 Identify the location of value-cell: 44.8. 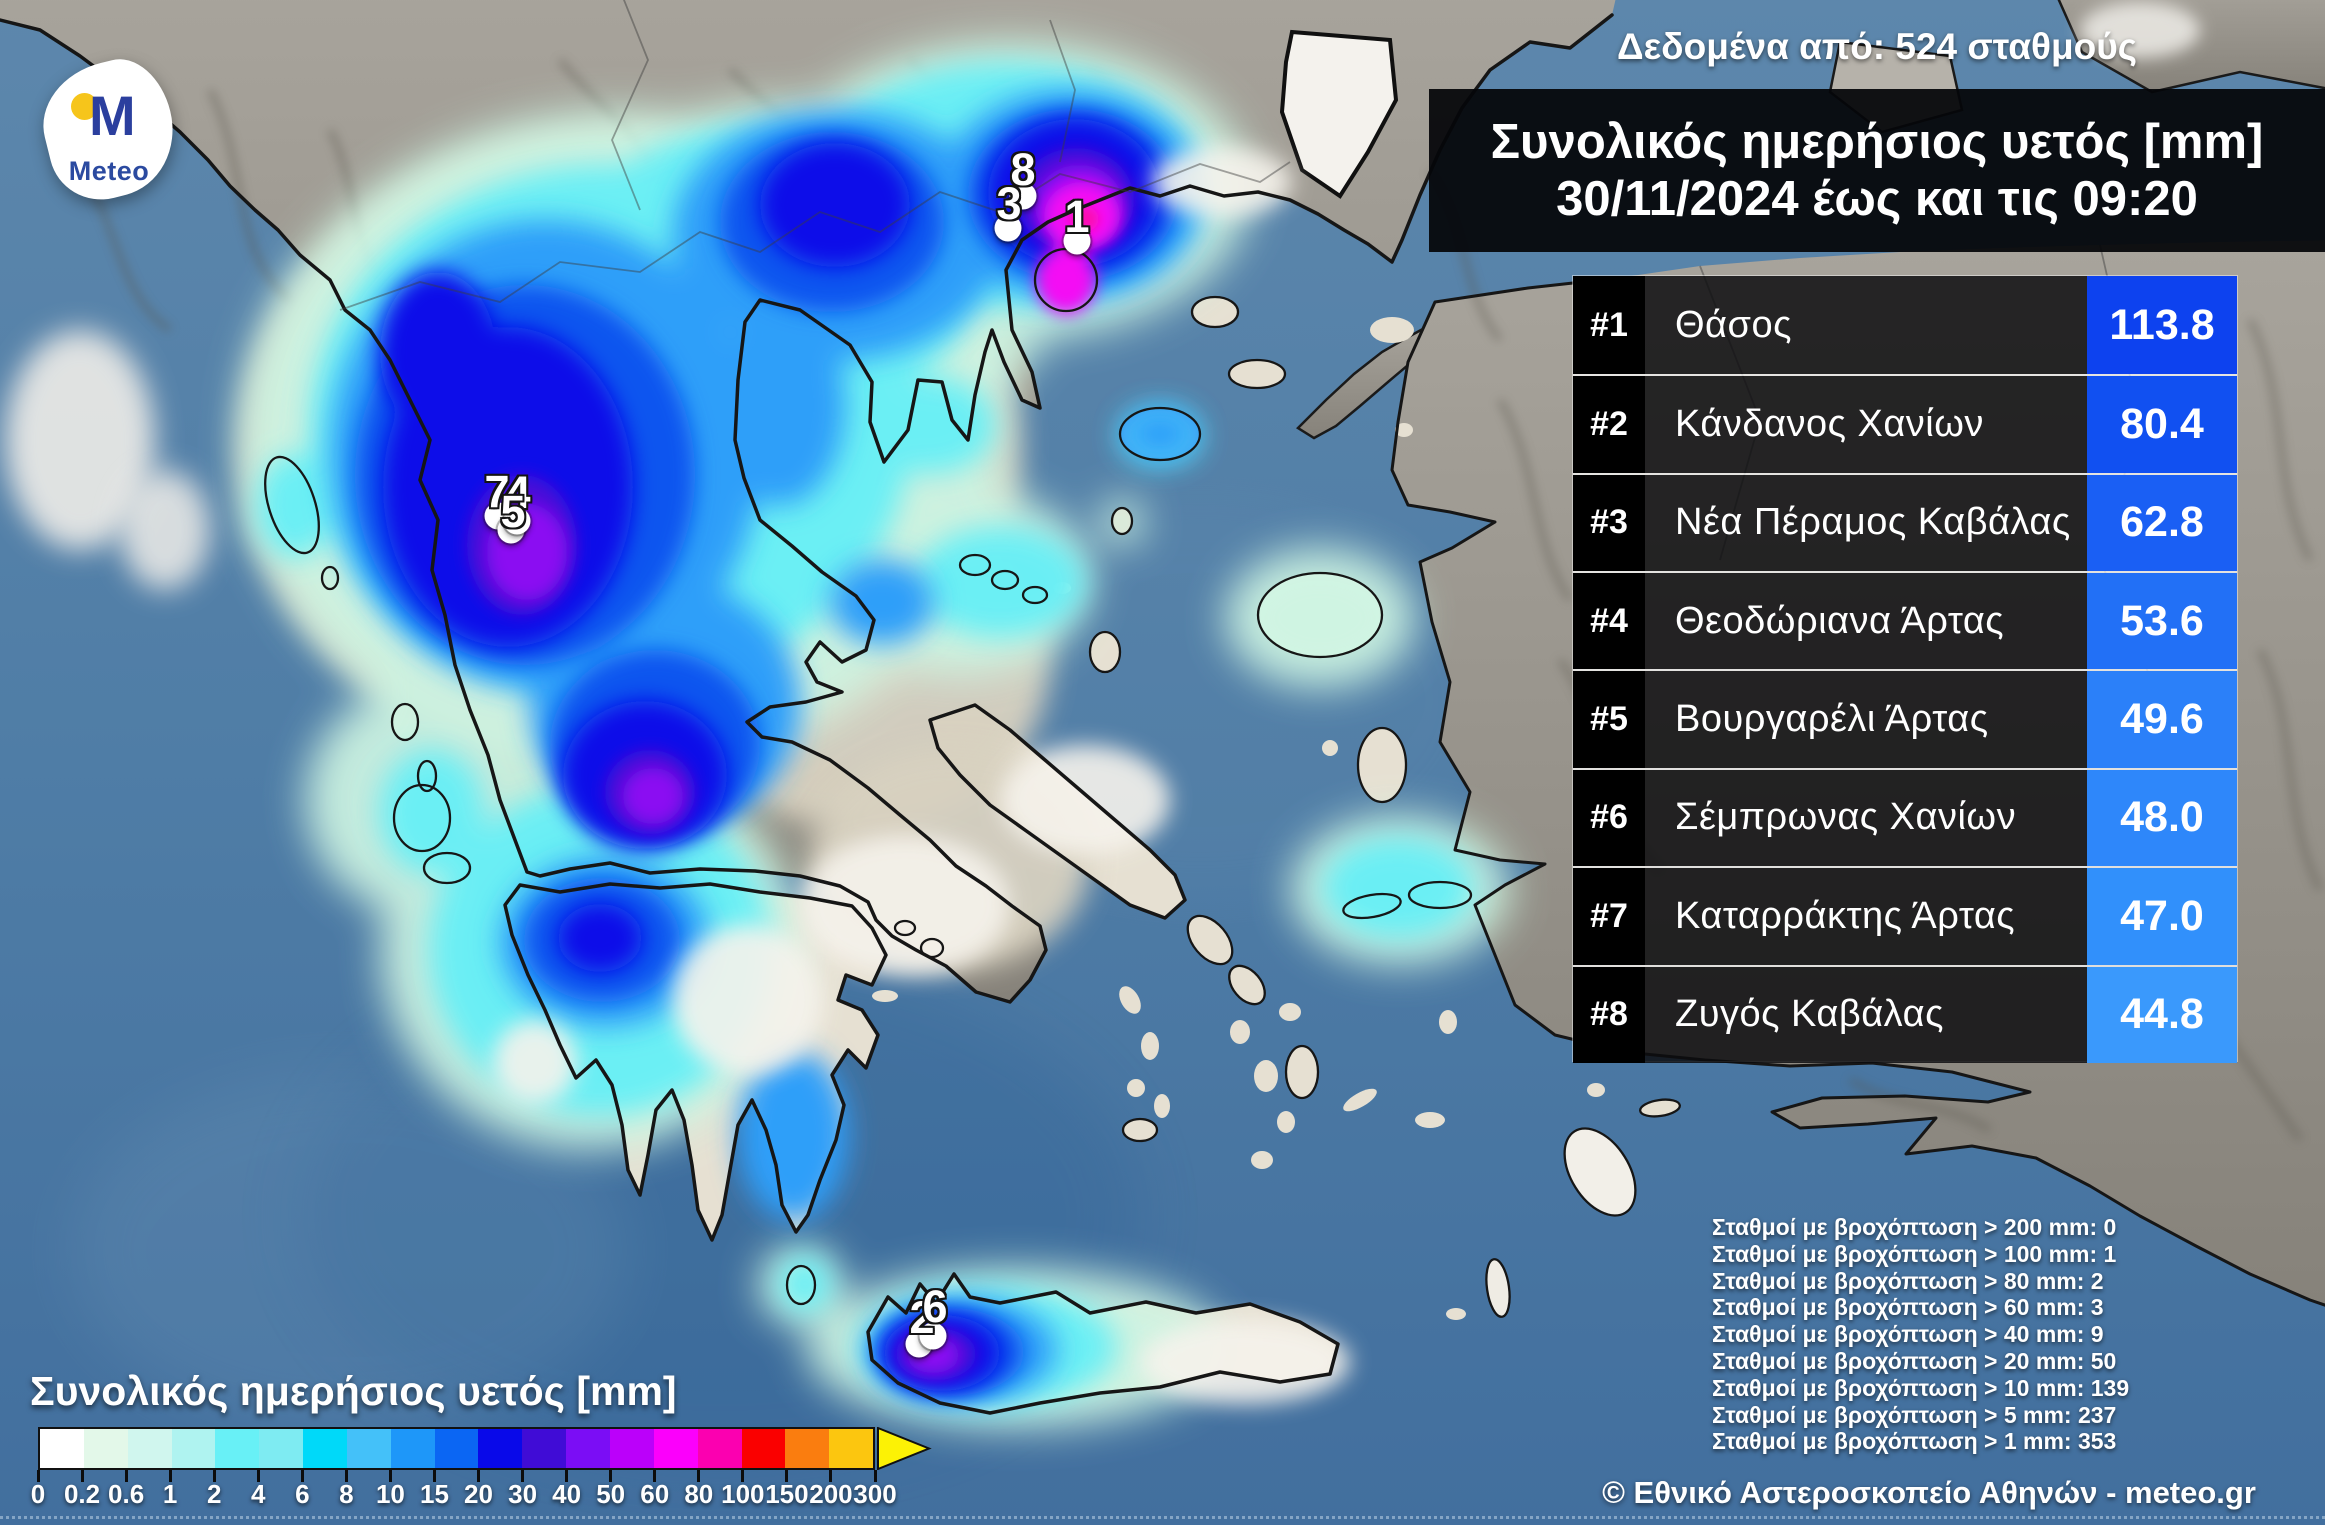
(2162, 1014).